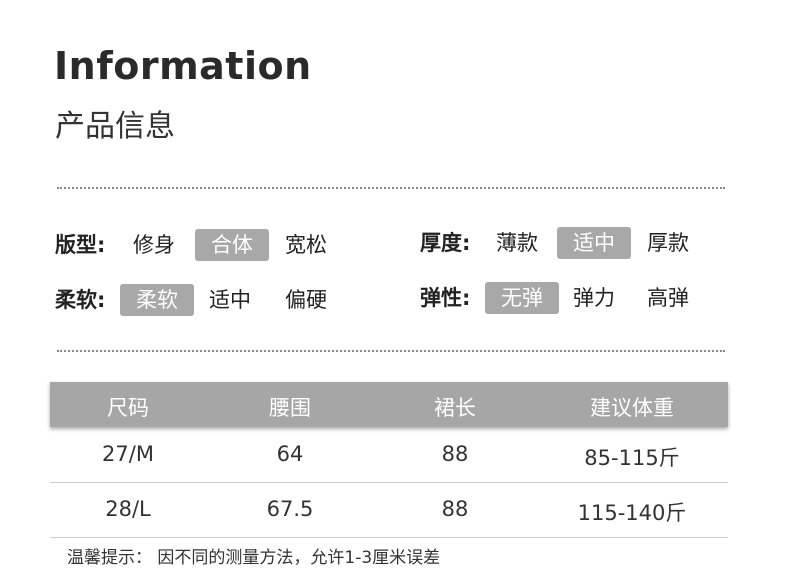 This screenshot has width=790, height=575. What do you see at coordinates (128, 454) in the screenshot?
I see `cell-size: 27/M` at bounding box center [128, 454].